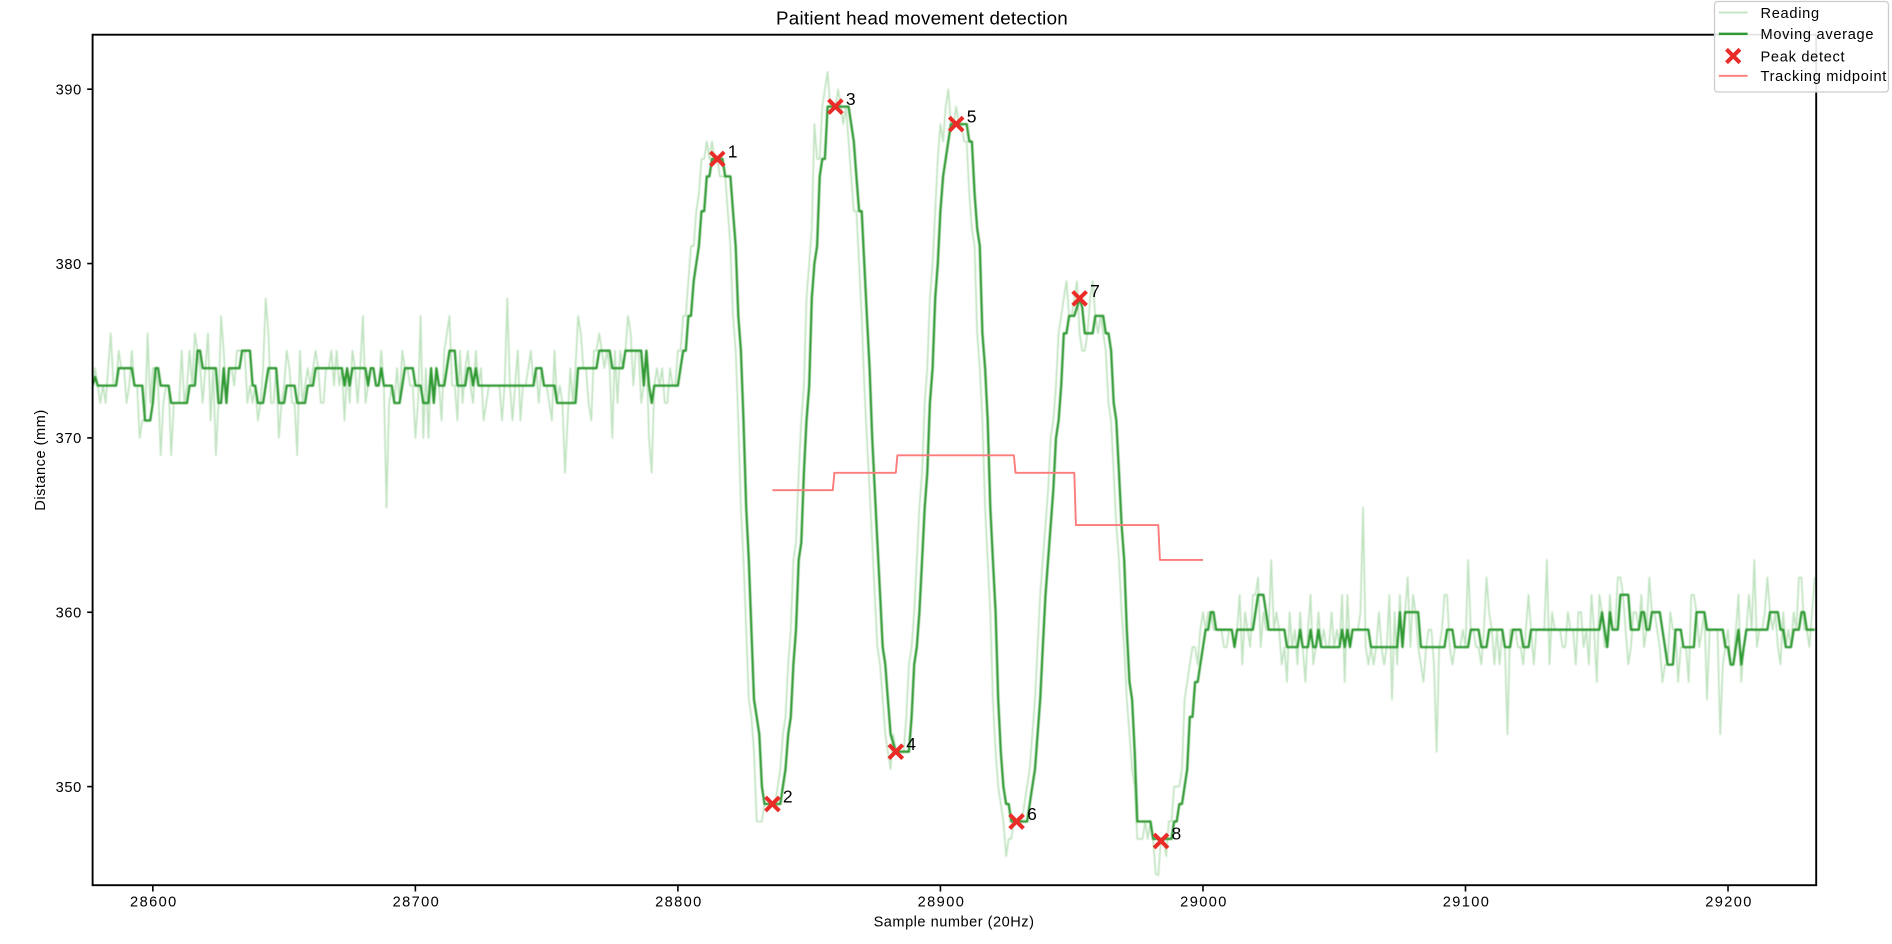 The image size is (1892, 944). What do you see at coordinates (851, 99) in the screenshot?
I see `svg-text: 3` at bounding box center [851, 99].